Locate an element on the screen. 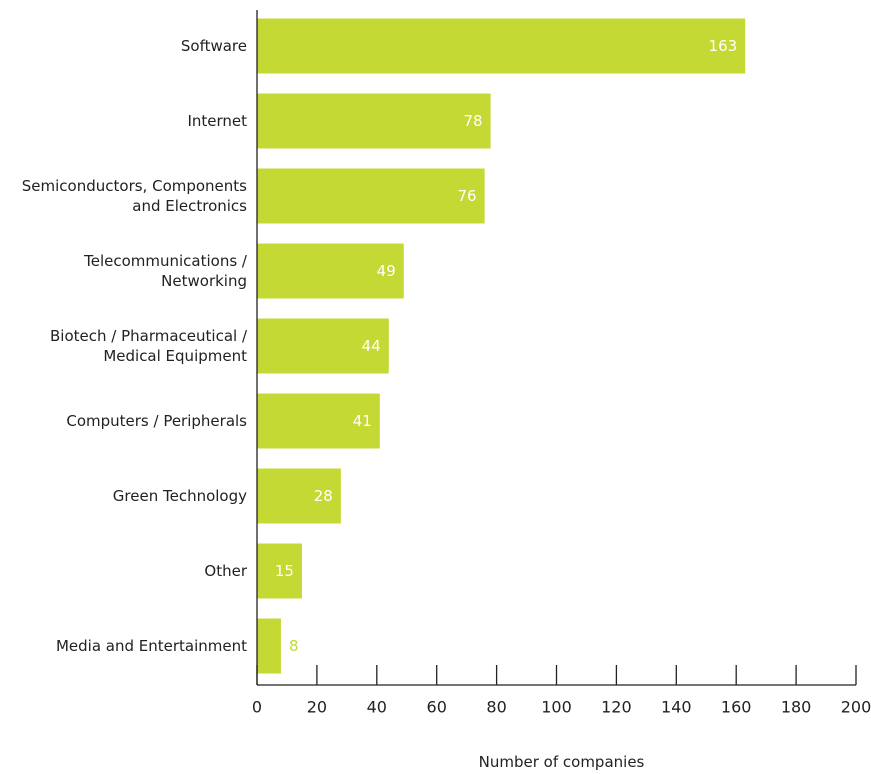 Image resolution: width=871 pixels, height=774 pixels. value-label: 44 is located at coordinates (371, 346).